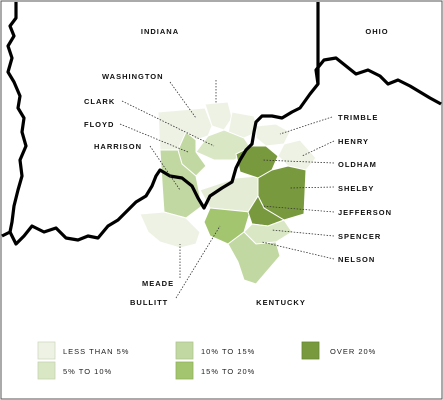 The width and height of the screenshot is (443, 400). I want to click on leader-shelby, so click(312, 187).